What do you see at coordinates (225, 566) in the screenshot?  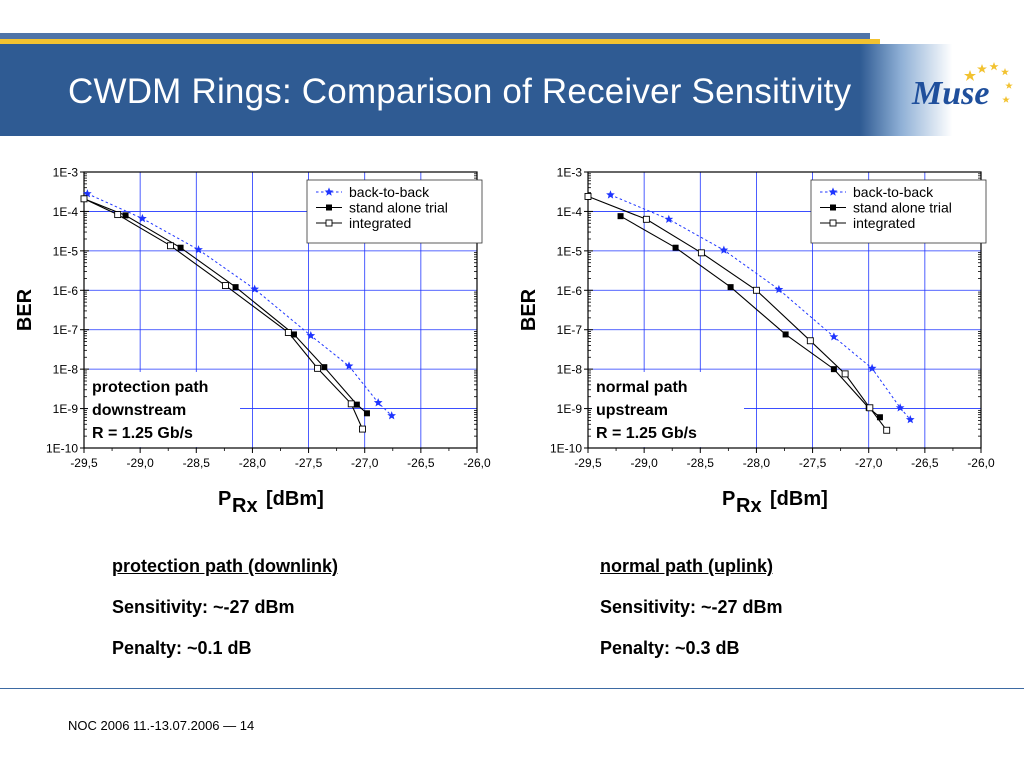 I see `caption-left-heading: protection path (downlink)` at bounding box center [225, 566].